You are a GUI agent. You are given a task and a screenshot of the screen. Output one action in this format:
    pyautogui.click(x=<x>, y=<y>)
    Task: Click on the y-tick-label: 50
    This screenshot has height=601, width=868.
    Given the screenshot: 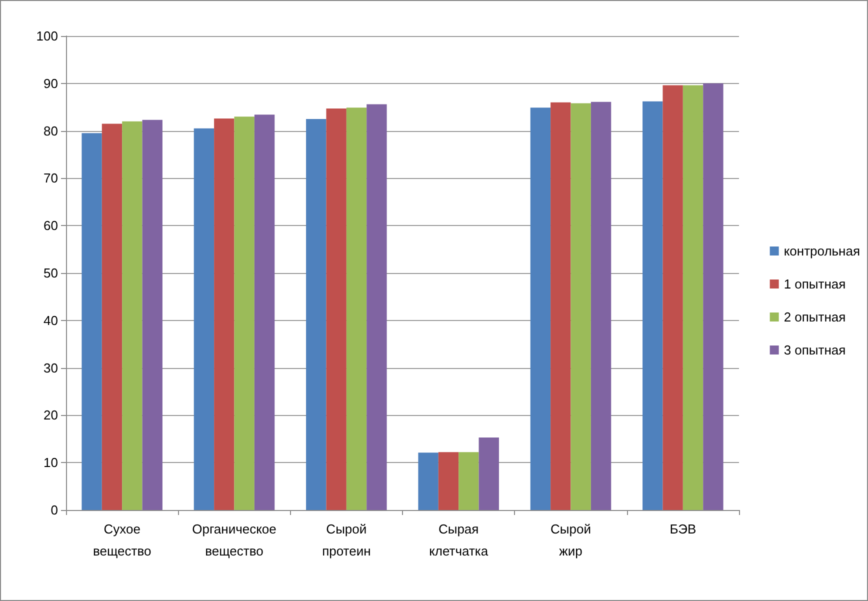 What is the action you would take?
    pyautogui.click(x=51, y=273)
    